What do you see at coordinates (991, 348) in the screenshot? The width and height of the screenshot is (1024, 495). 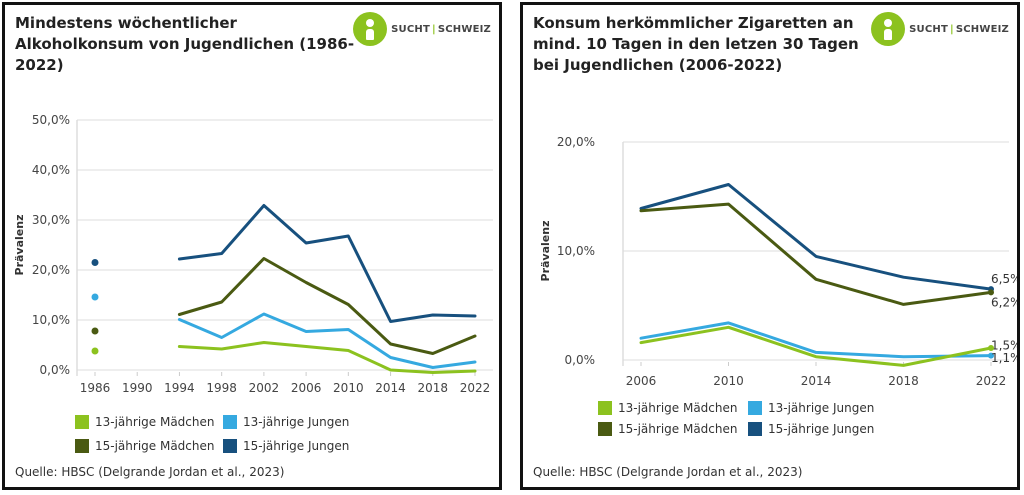 I see `end-point-13-jaehrige-maedchen` at bounding box center [991, 348].